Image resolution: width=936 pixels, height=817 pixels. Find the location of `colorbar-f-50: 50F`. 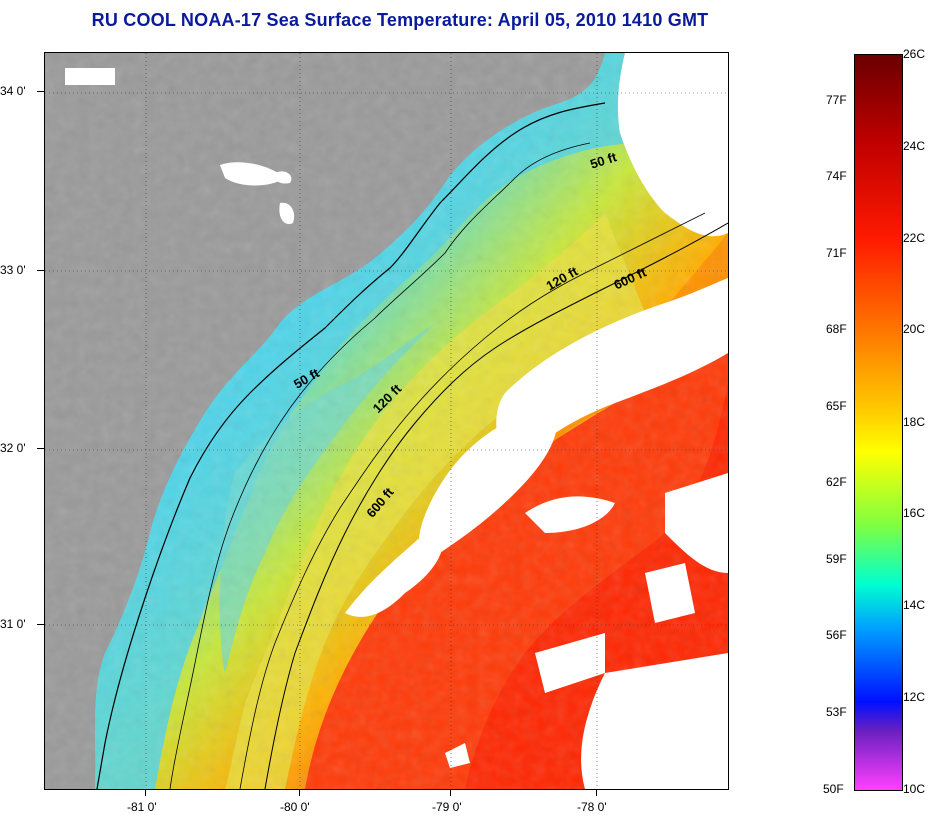

colorbar-f-50: 50F is located at coordinates (833, 789).